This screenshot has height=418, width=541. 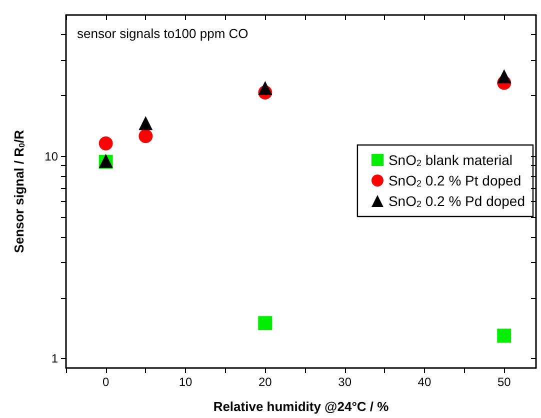 What do you see at coordinates (301, 406) in the screenshot?
I see `x-axis-title: Relative humidity @24°C / %` at bounding box center [301, 406].